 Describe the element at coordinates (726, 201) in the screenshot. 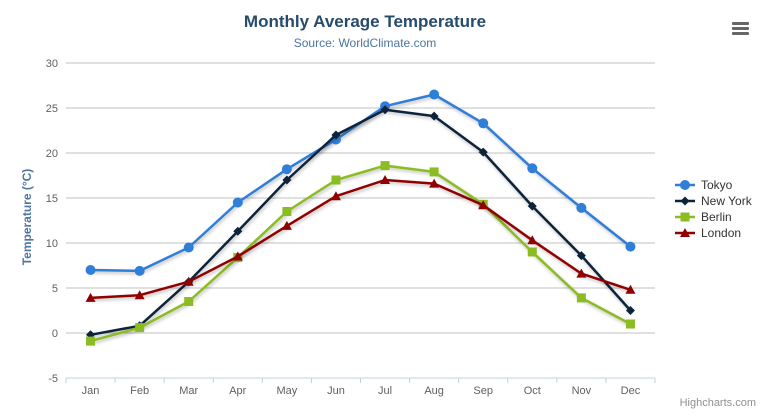

I see `legend-item-label: New York` at that location.